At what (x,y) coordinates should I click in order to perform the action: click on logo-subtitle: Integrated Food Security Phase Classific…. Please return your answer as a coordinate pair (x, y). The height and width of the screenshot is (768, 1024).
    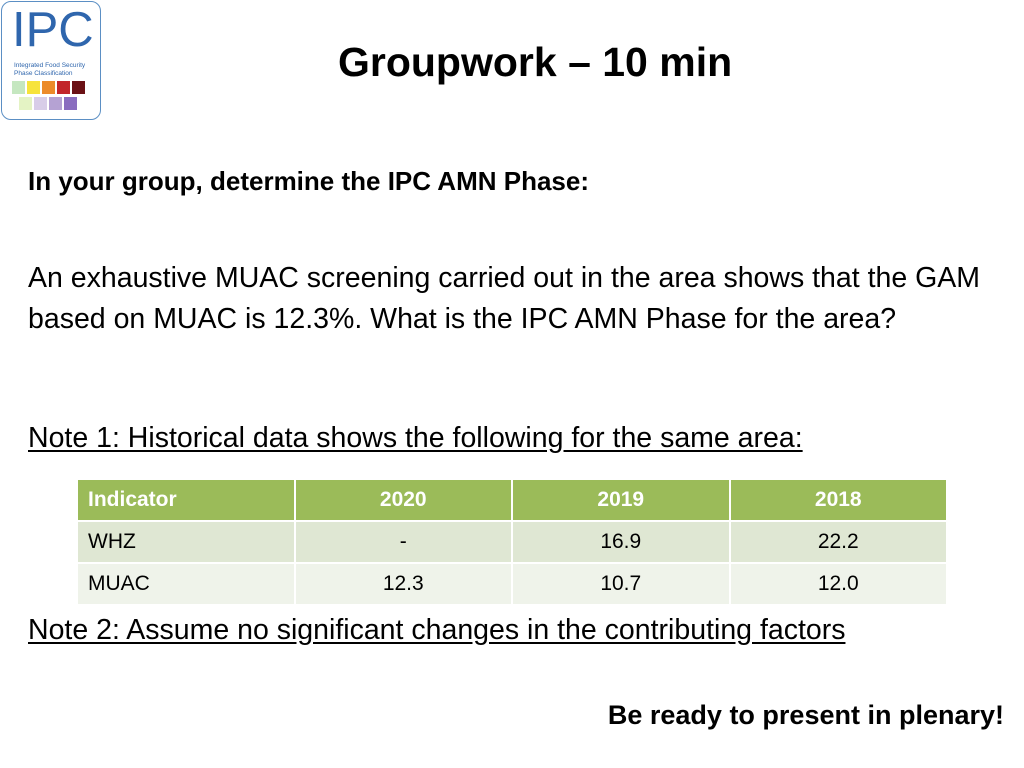
    Looking at the image, I should click on (50, 69).